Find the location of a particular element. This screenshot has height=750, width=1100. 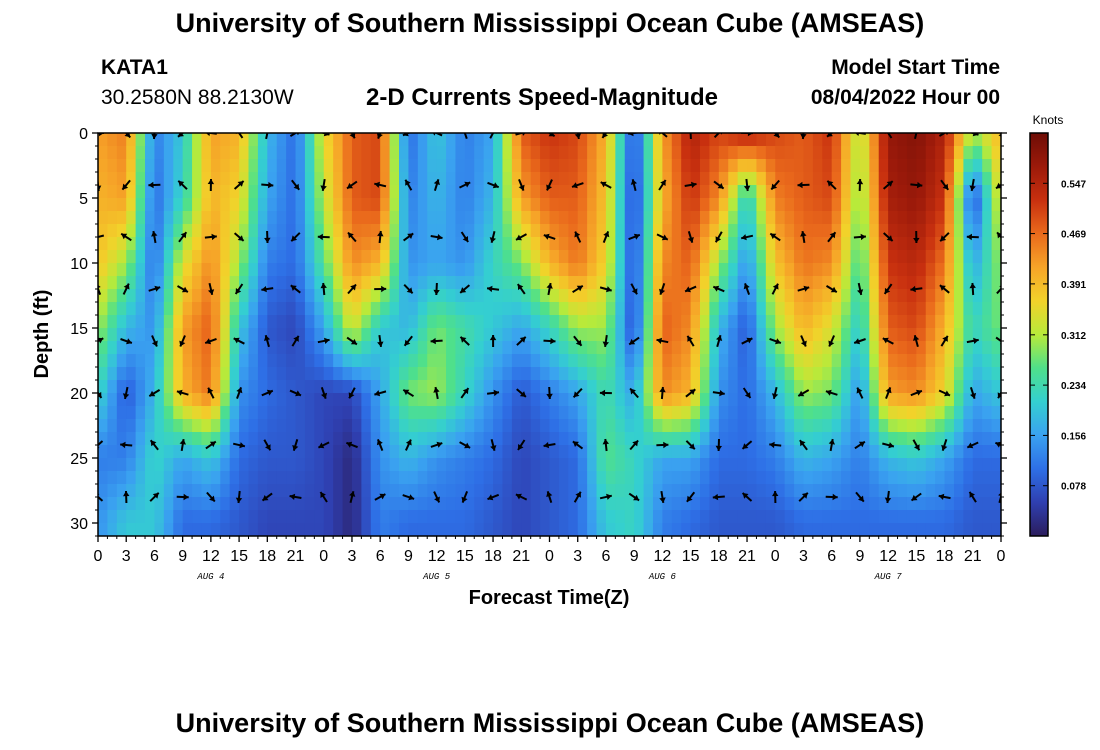

x-tick-label: 9 is located at coordinates (634, 556).